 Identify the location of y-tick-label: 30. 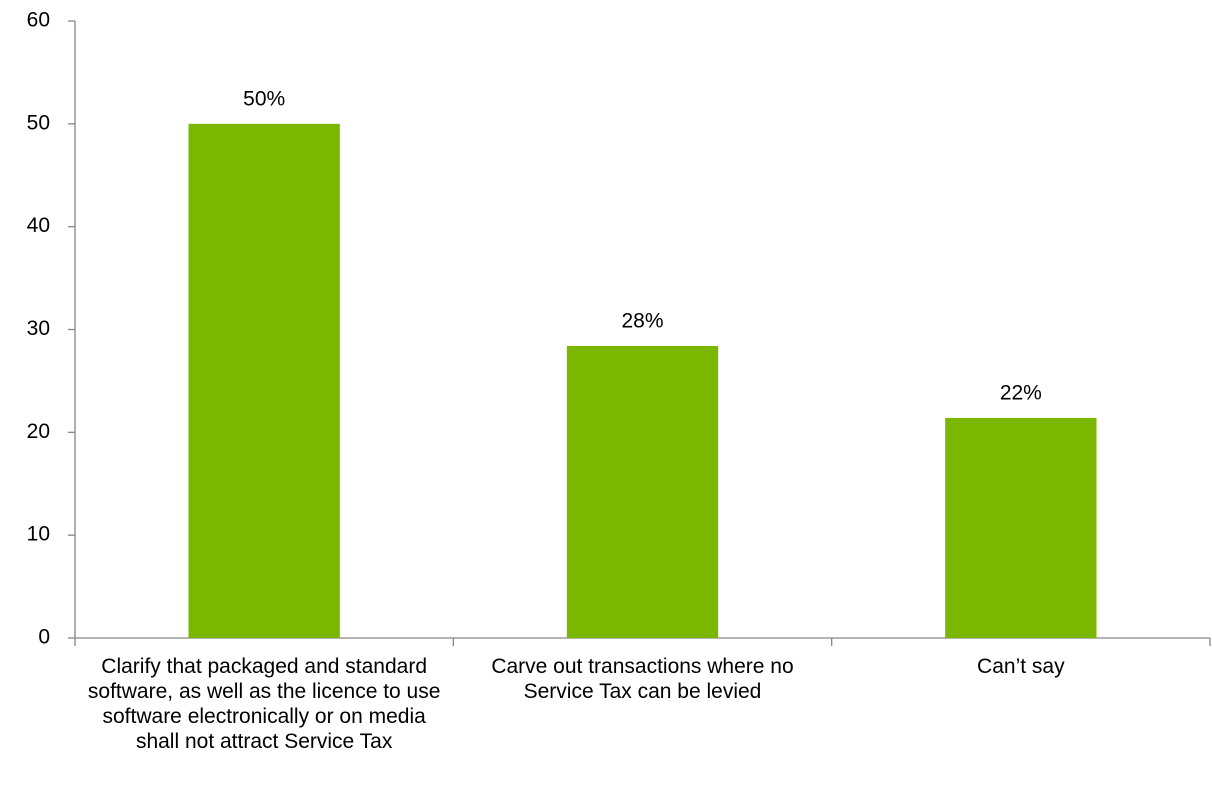
(38, 328).